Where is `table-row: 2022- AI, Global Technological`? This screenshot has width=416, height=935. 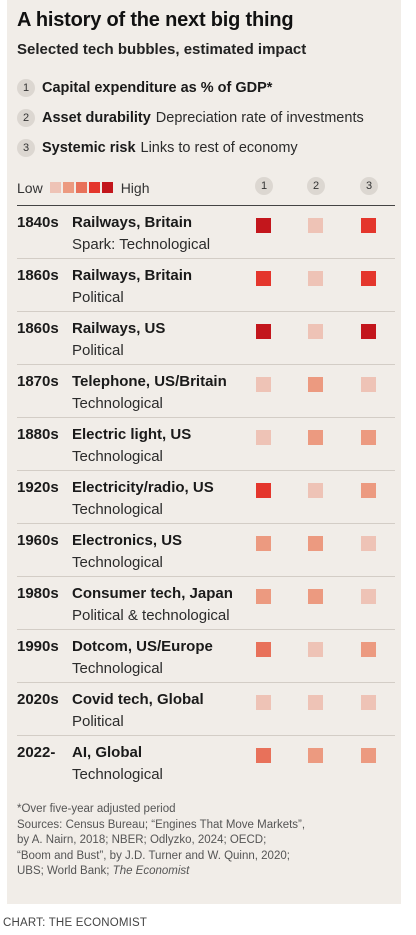
table-row: 2022- AI, Global Technological is located at coordinates (206, 762).